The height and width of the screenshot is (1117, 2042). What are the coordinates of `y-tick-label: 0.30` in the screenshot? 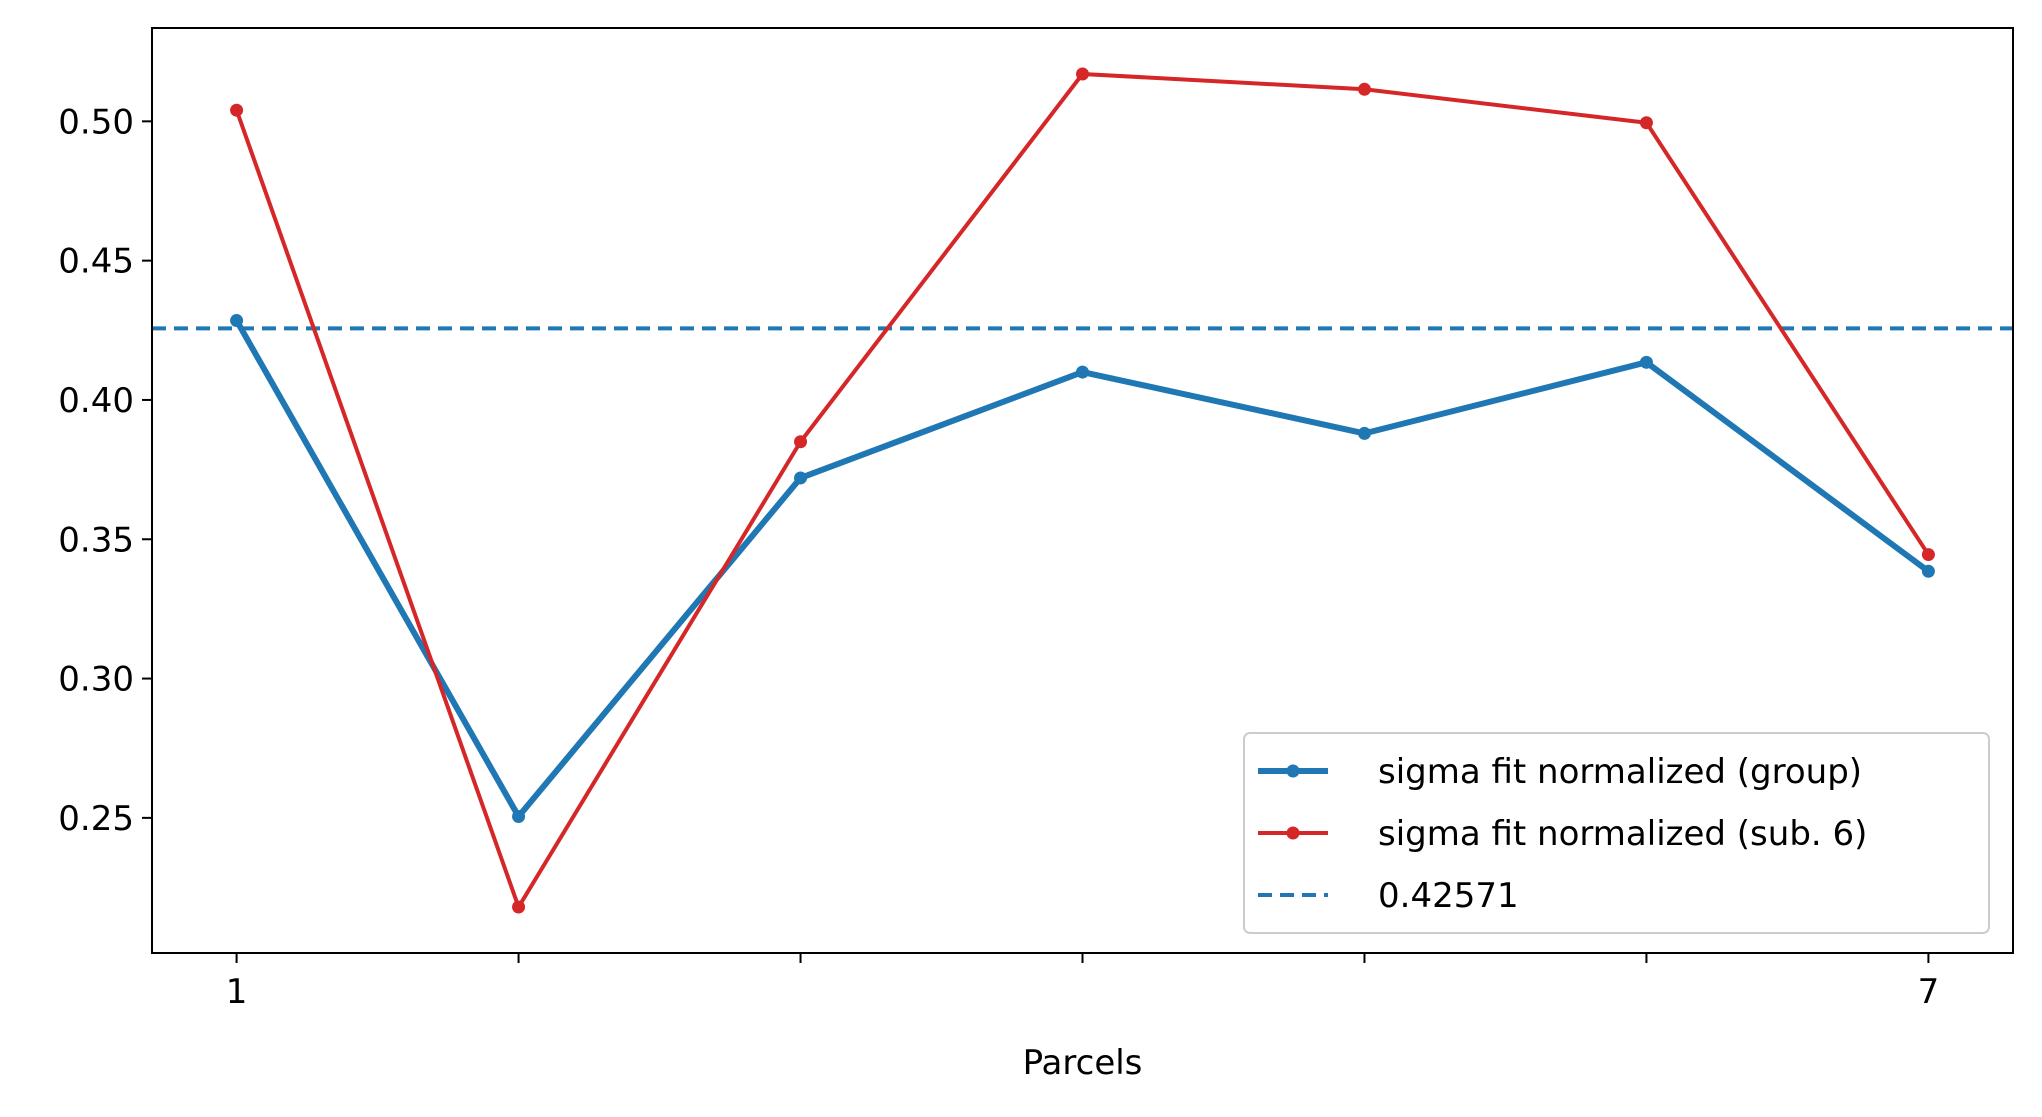 It's located at (96, 680).